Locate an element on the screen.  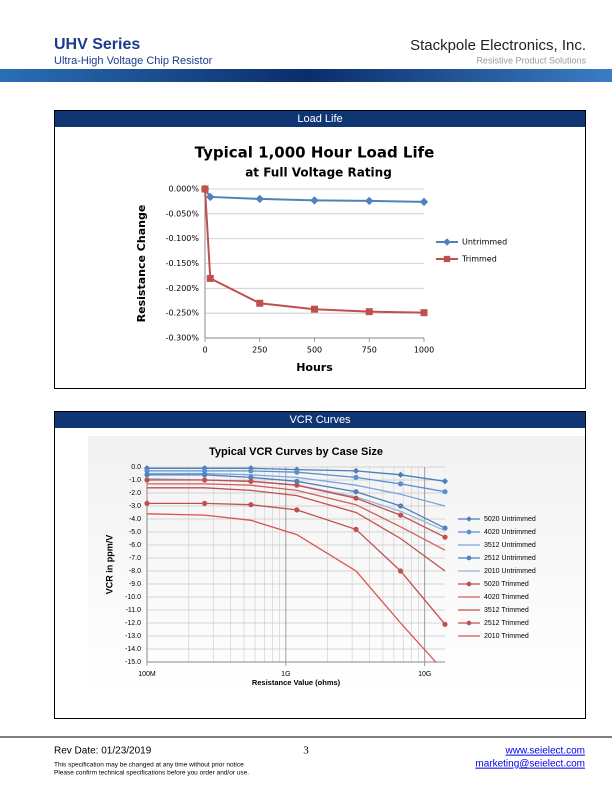
x-tick-label: 0 is located at coordinates (204, 350).